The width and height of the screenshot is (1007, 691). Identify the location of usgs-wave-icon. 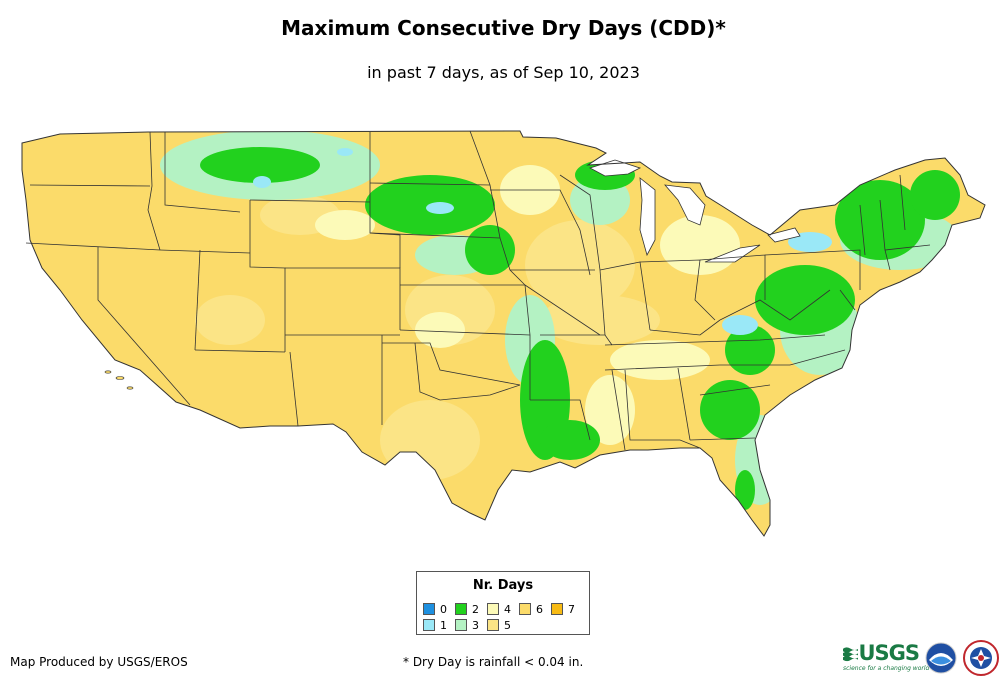
(851, 654).